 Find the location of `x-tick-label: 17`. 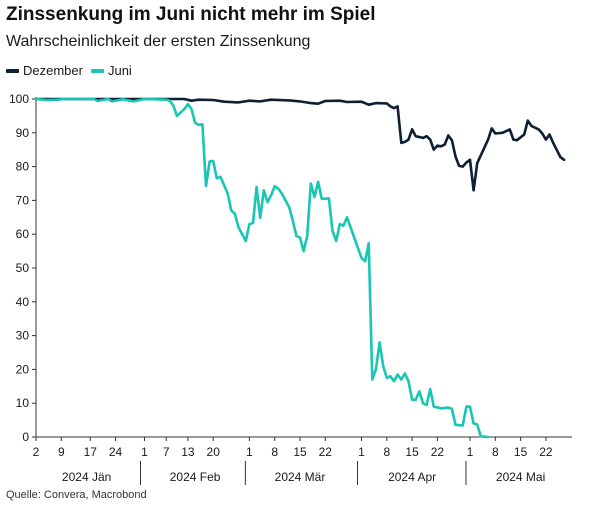

x-tick-label: 17 is located at coordinates (91, 452).